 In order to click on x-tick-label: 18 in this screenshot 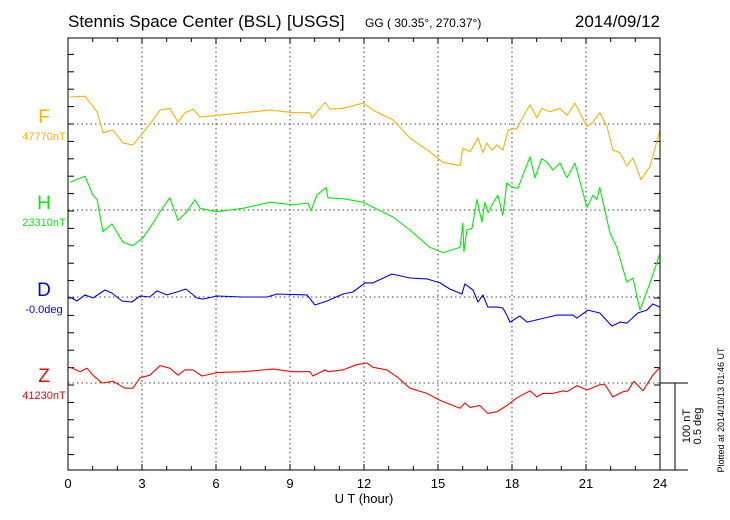, I will do `click(512, 483)`.